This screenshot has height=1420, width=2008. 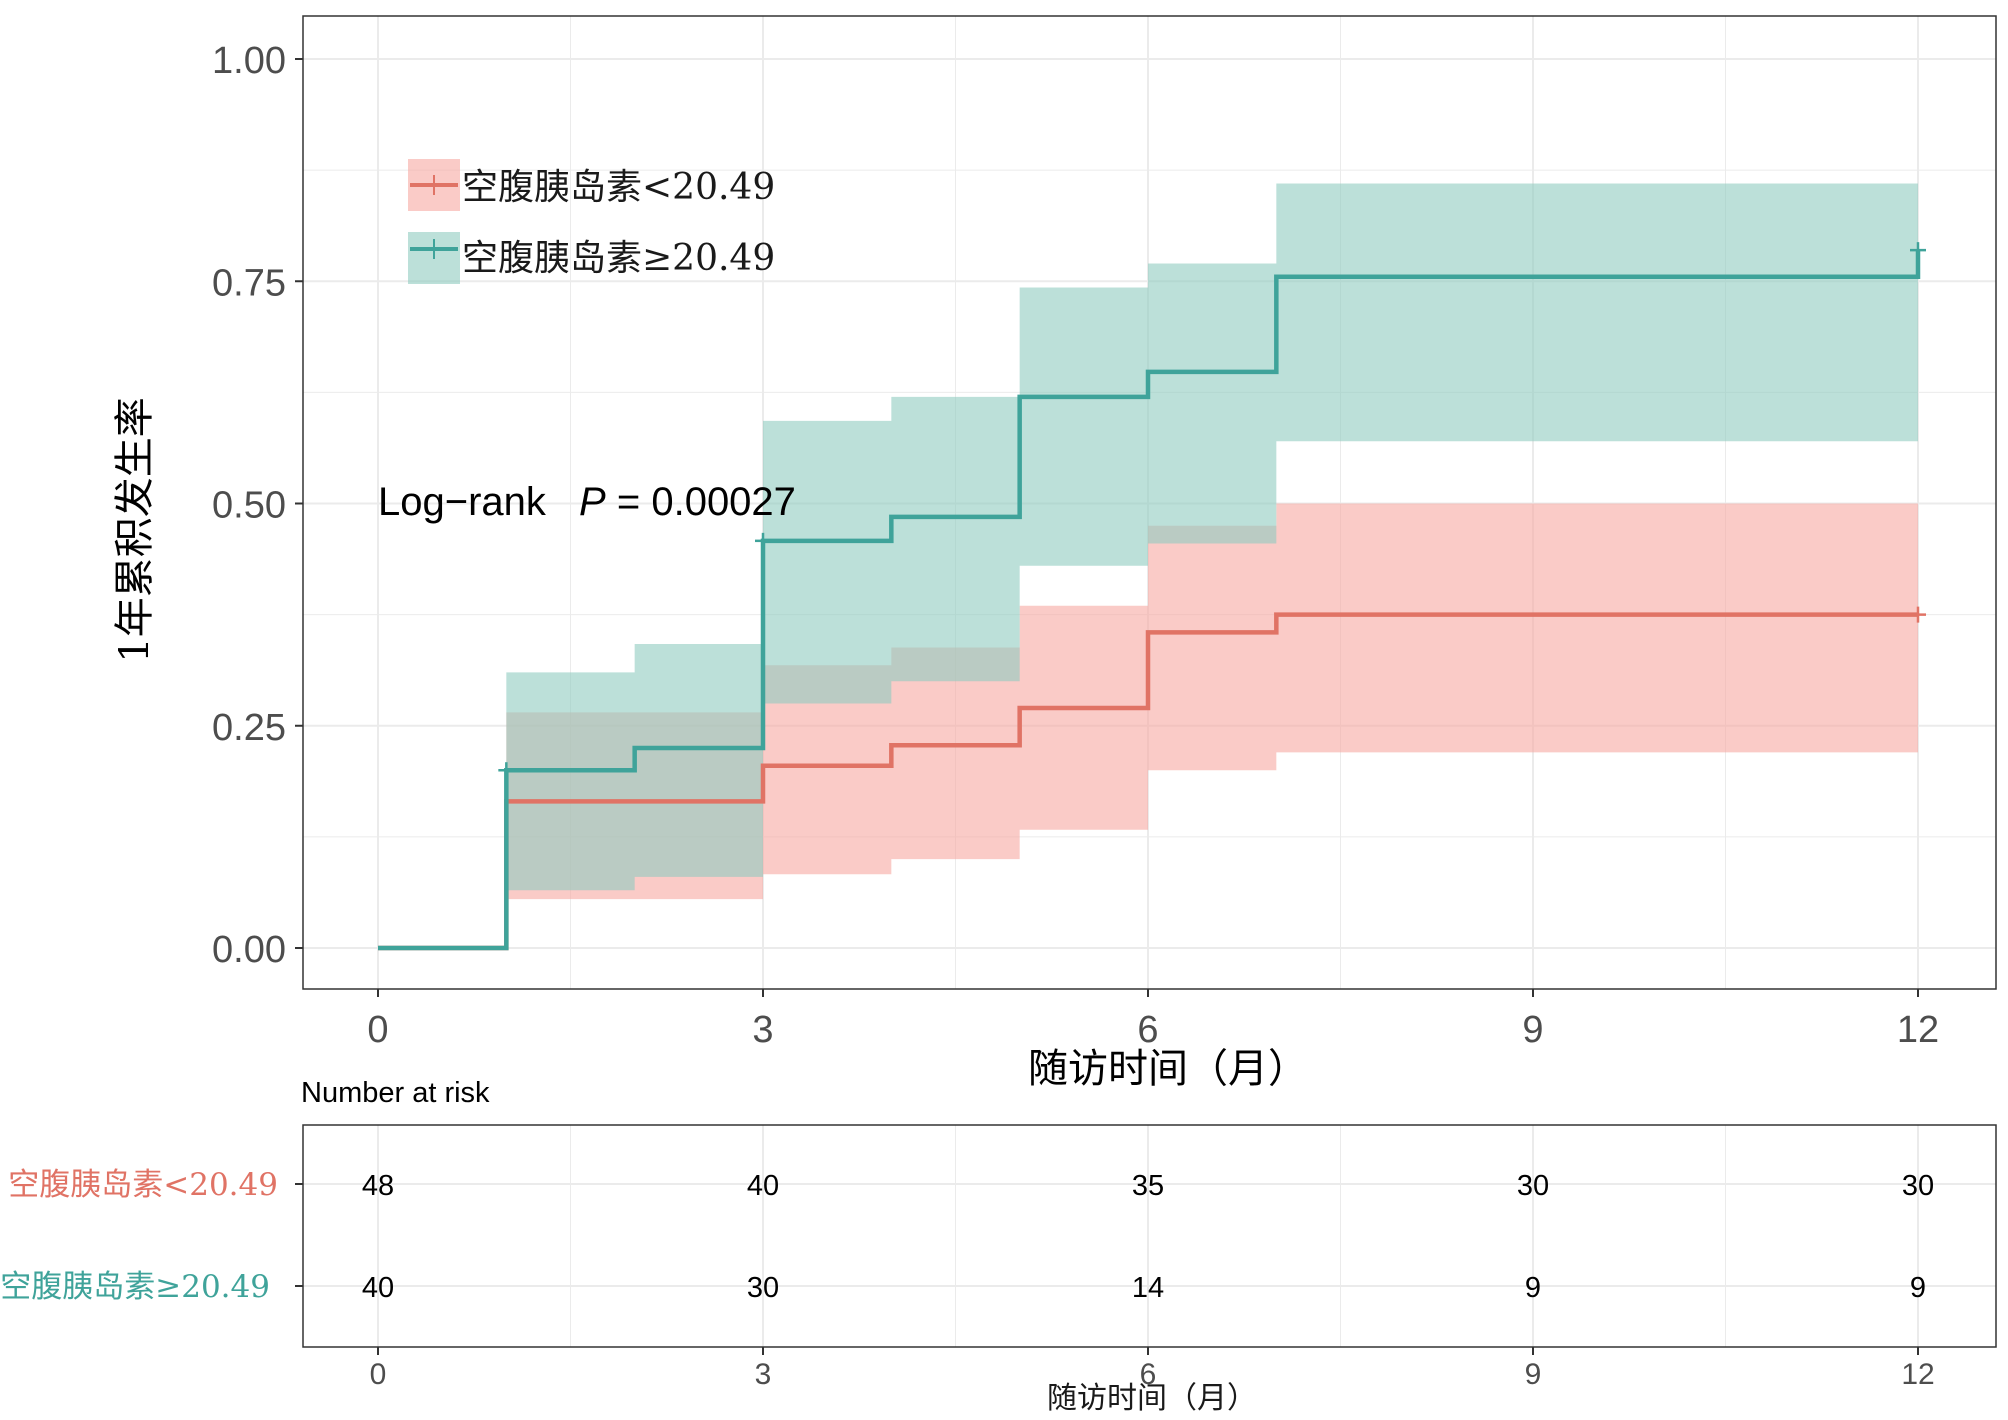 What do you see at coordinates (1168, 1069) in the screenshot?
I see `x-axis-title: 随访时间（月）` at bounding box center [1168, 1069].